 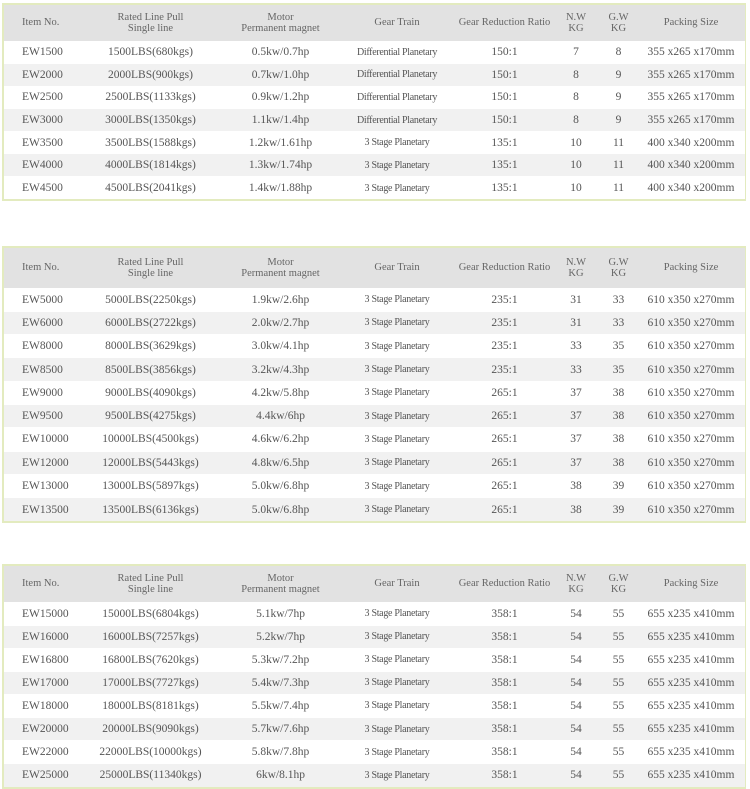 What do you see at coordinates (576, 52) in the screenshot?
I see `cell-nw: 7` at bounding box center [576, 52].